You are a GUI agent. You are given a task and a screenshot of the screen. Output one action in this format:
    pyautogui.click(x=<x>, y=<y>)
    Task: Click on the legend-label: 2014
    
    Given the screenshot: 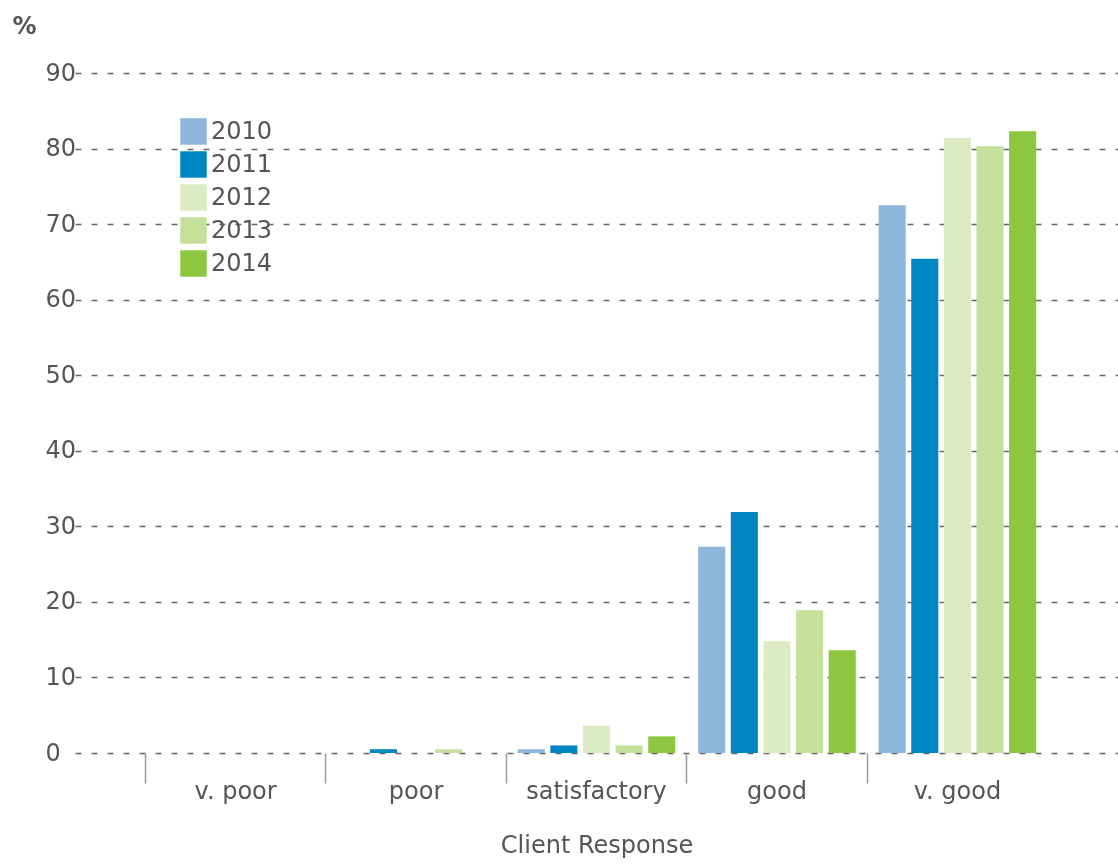 What is the action you would take?
    pyautogui.click(x=242, y=262)
    